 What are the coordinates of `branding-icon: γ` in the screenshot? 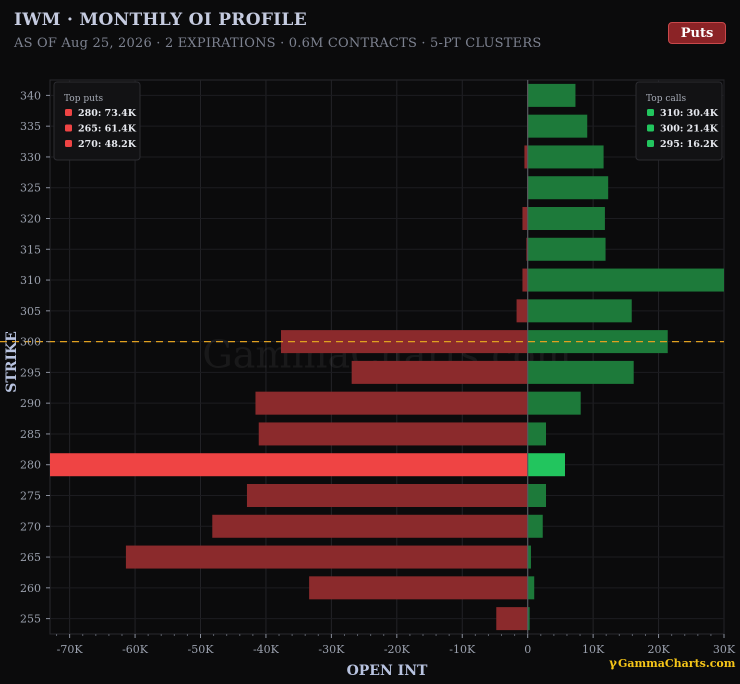 It's located at (613, 663).